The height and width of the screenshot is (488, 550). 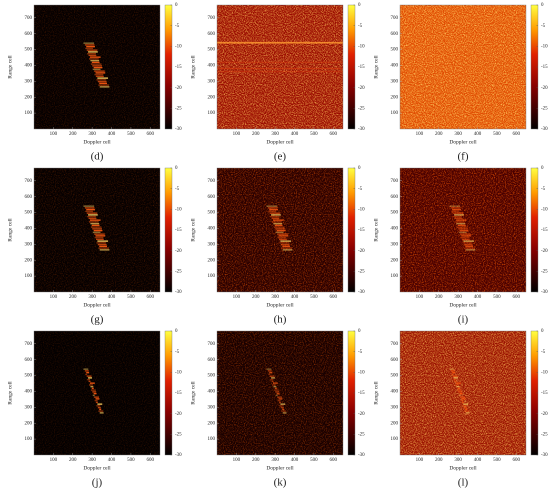 What do you see at coordinates (463, 482) in the screenshot?
I see `panel-label: (l)` at bounding box center [463, 482].